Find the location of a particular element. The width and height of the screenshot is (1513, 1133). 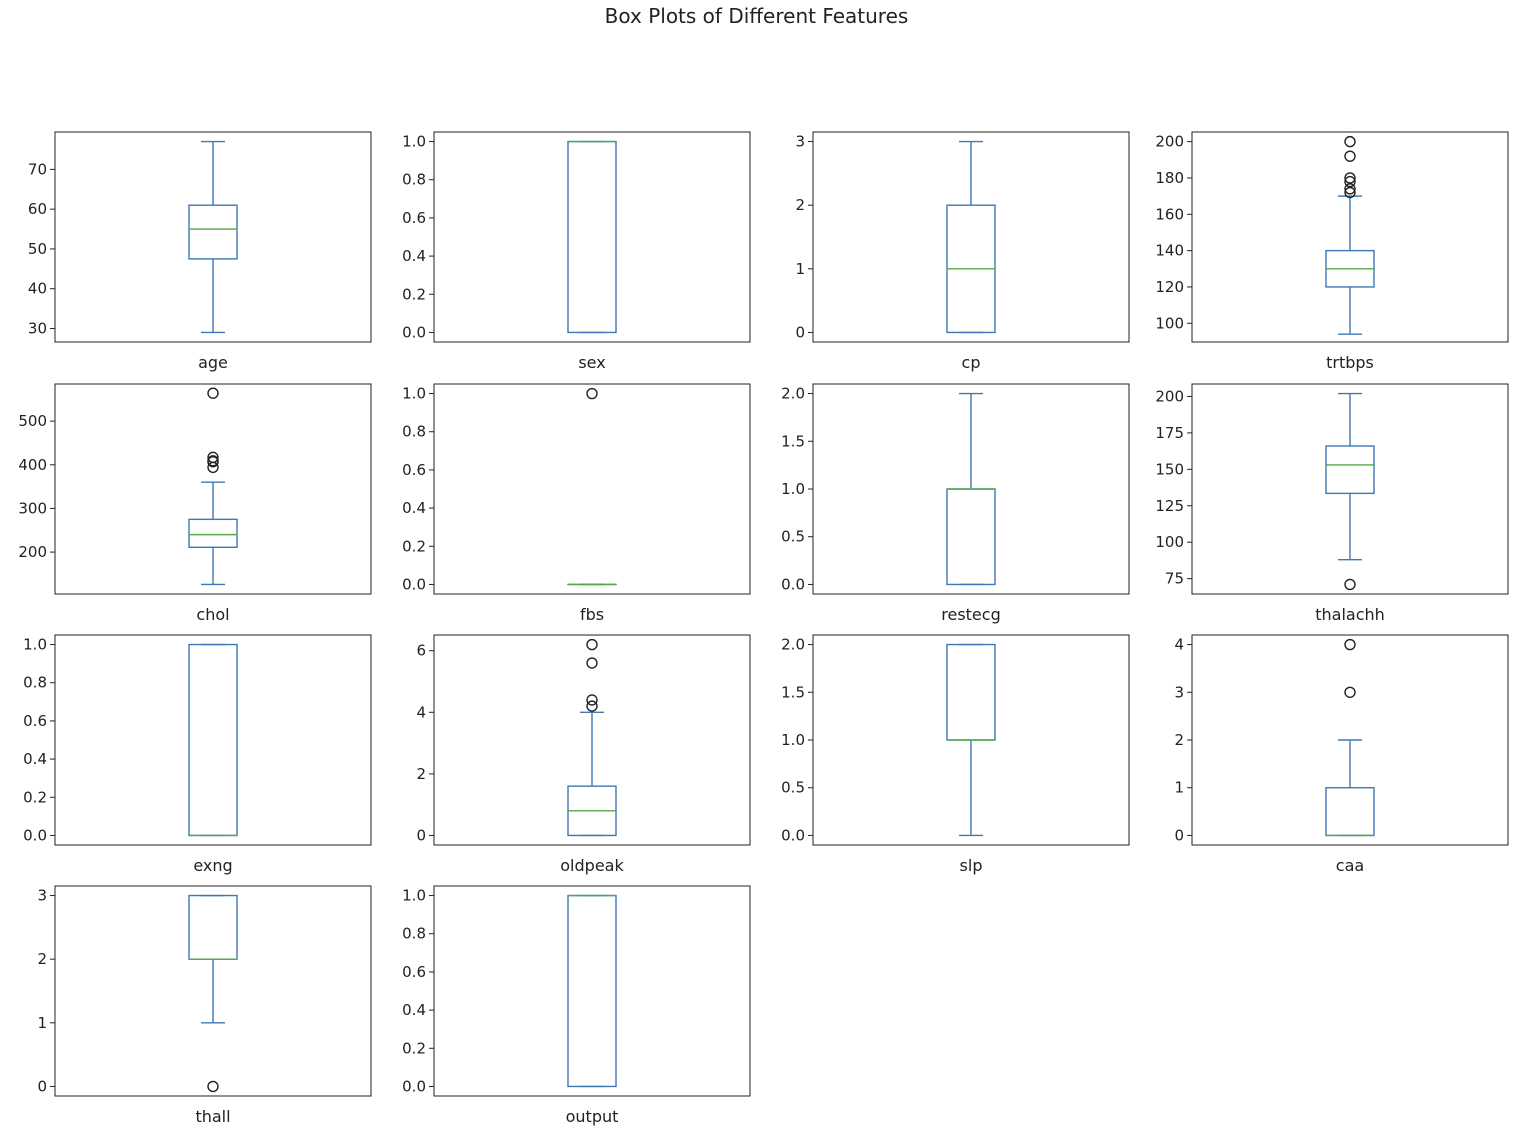

x-axis-label: thalachh is located at coordinates (1350, 614).